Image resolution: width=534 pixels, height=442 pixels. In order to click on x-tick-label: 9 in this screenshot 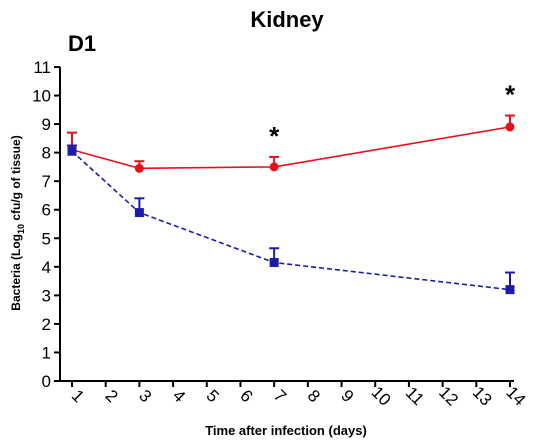, I will do `click(347, 396)`.